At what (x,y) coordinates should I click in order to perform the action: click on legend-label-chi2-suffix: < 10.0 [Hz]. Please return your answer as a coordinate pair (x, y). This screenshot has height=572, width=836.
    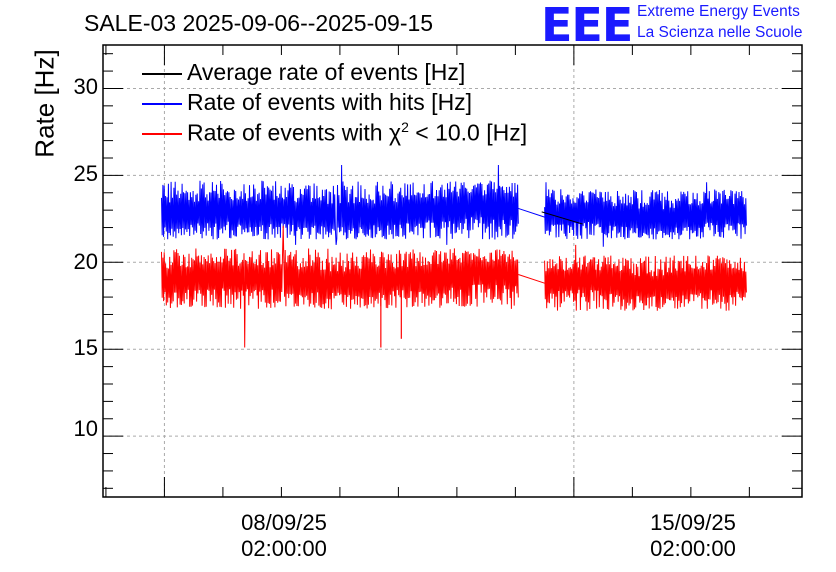
    Looking at the image, I should click on (468, 132).